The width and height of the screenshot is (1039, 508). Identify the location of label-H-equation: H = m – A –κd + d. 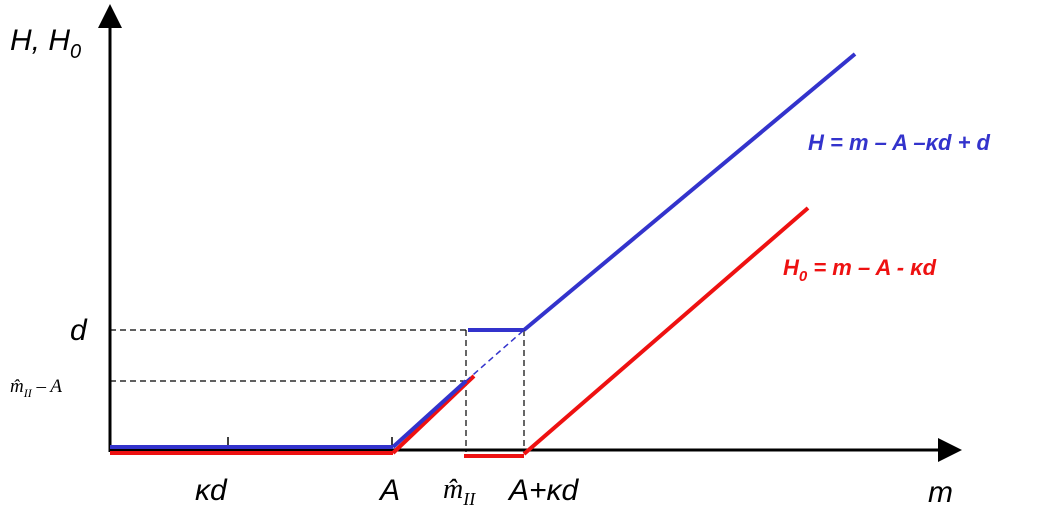
(899, 142).